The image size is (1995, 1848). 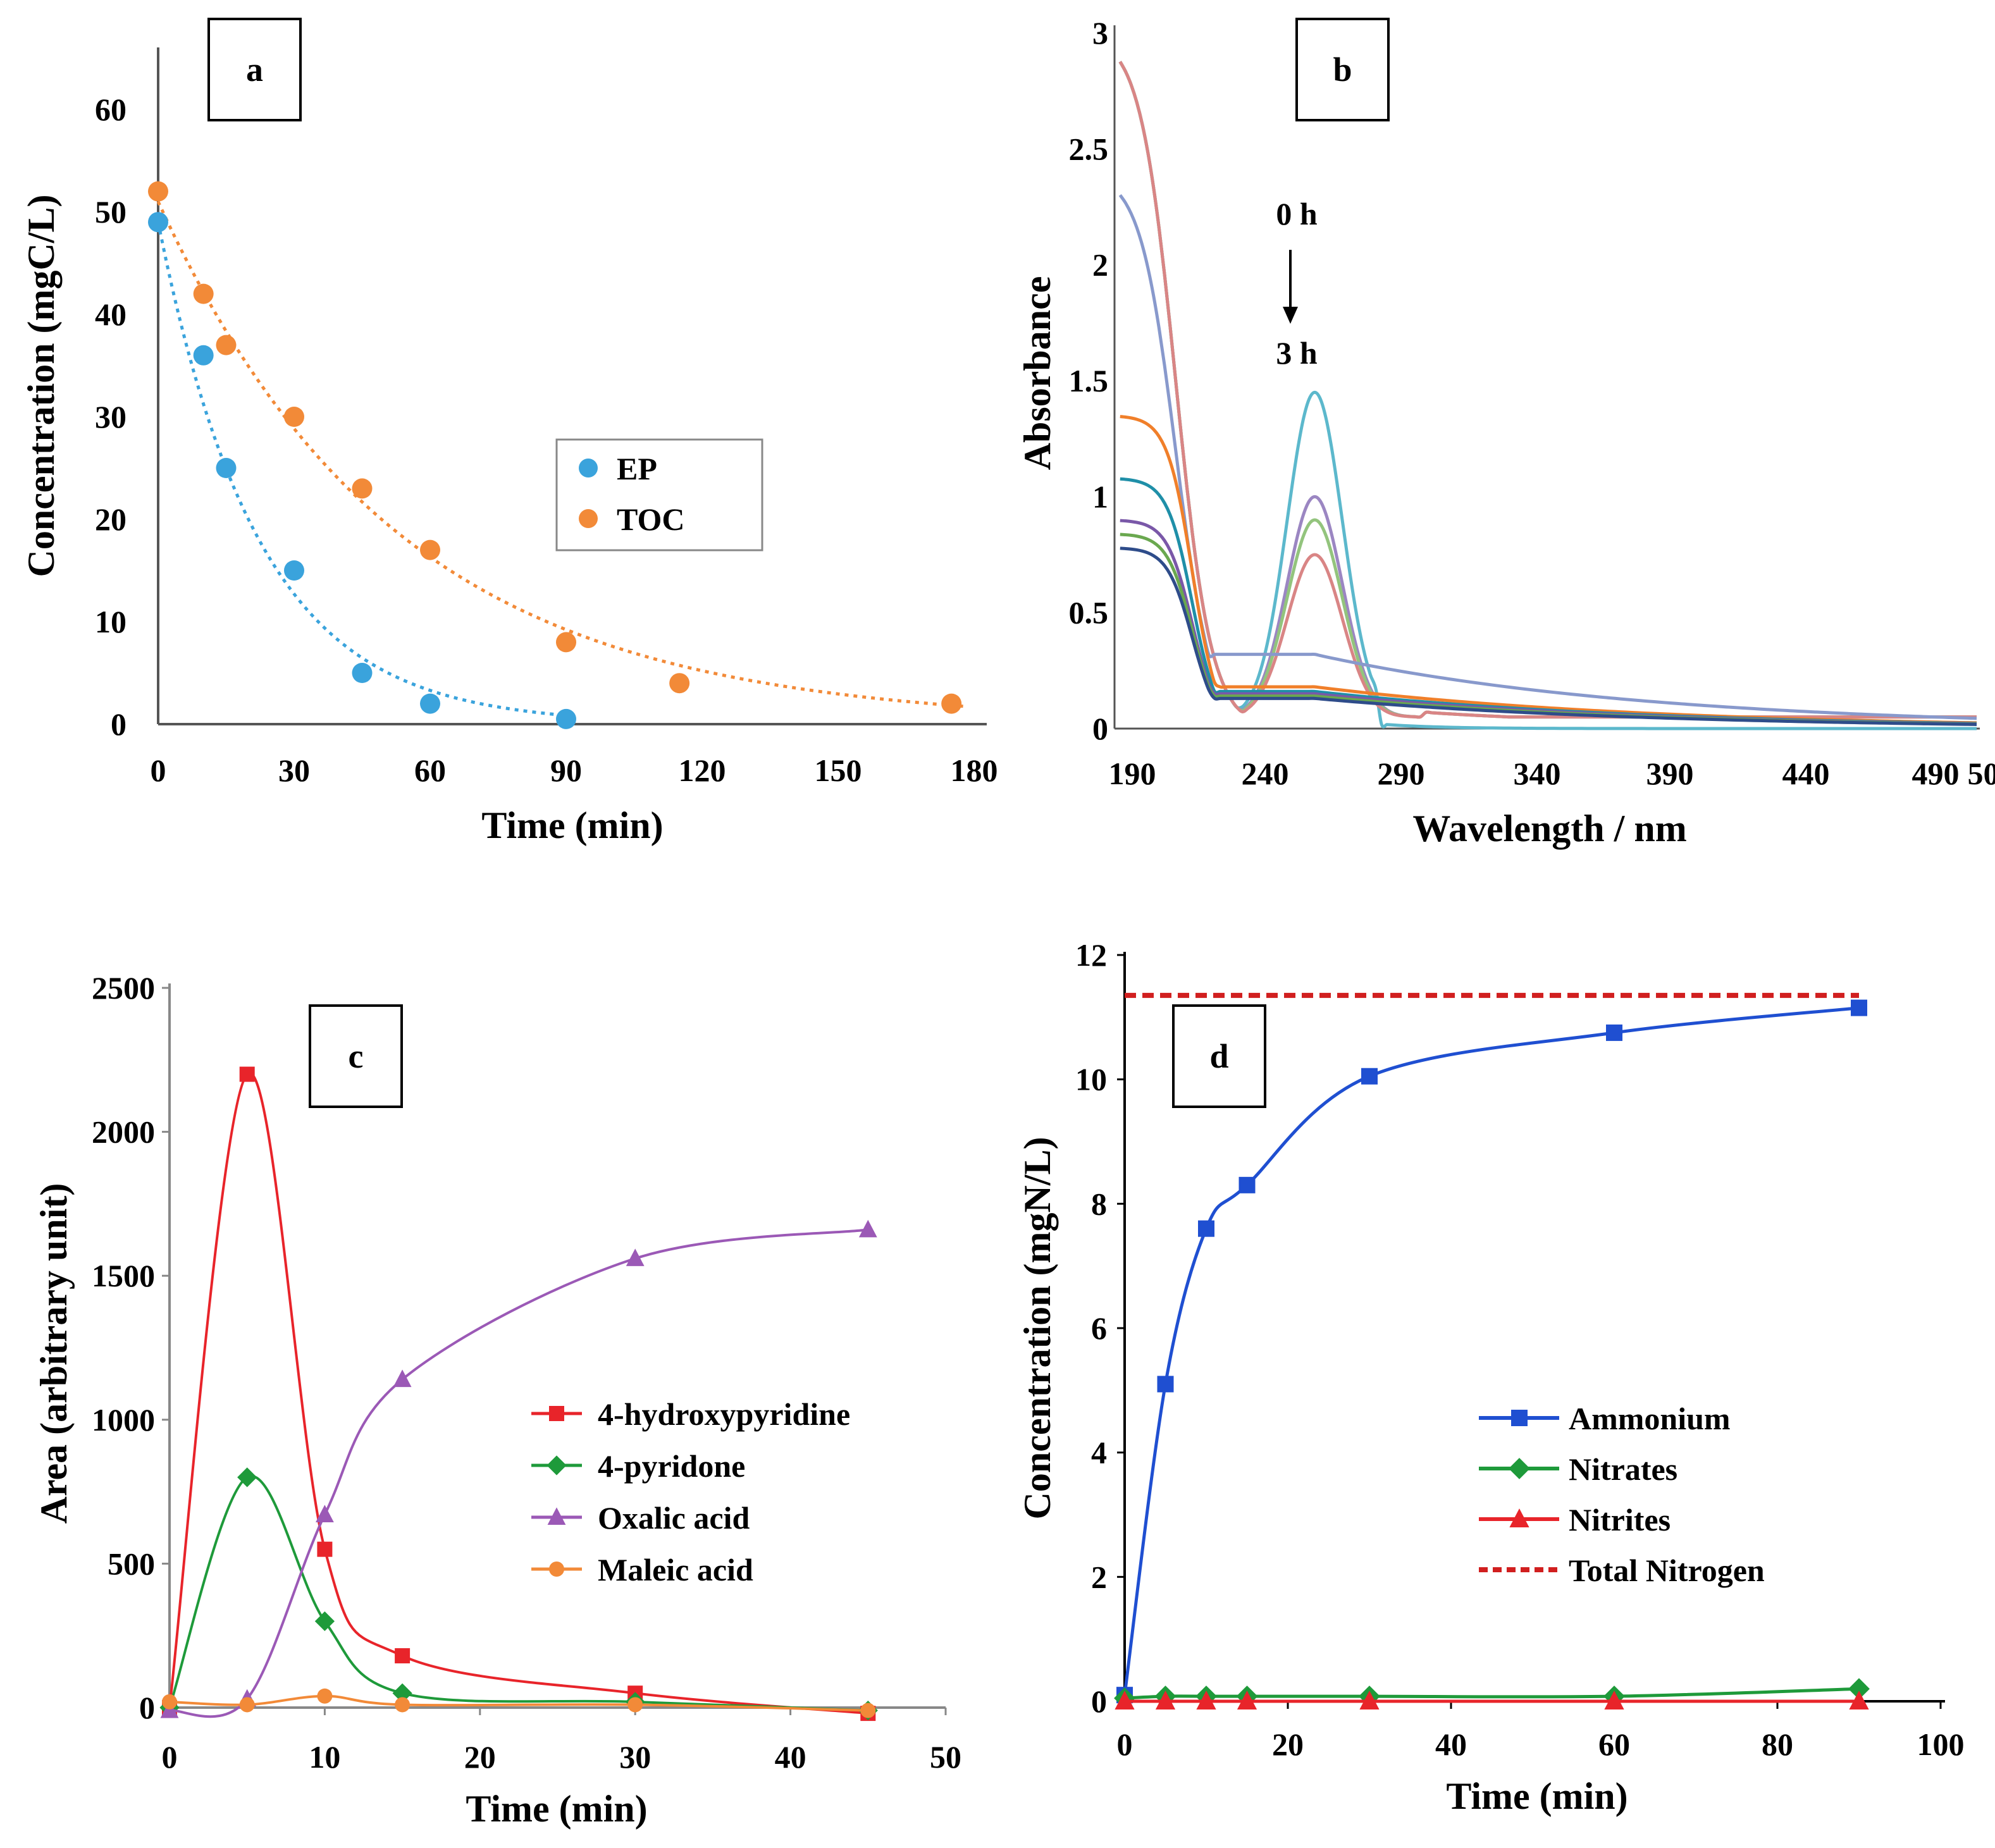 What do you see at coordinates (974, 770) in the screenshot?
I see `x-tick-label: 180` at bounding box center [974, 770].